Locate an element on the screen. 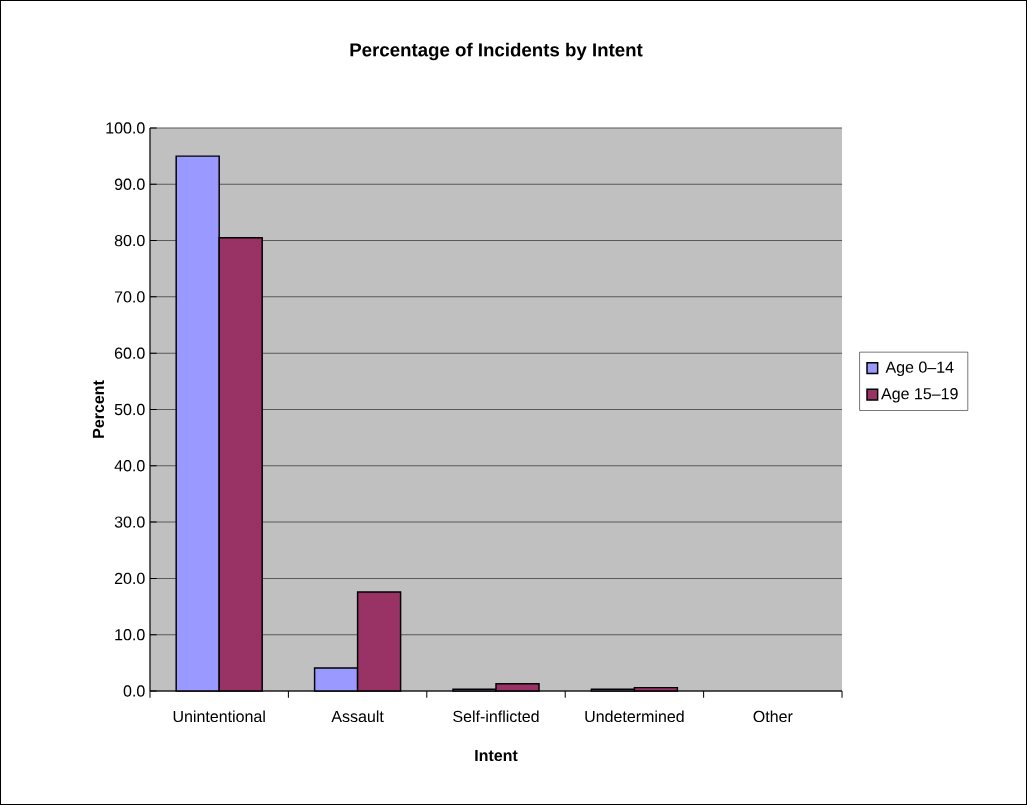 The height and width of the screenshot is (805, 1027). y-tick-label: 20.0 is located at coordinates (129, 578).